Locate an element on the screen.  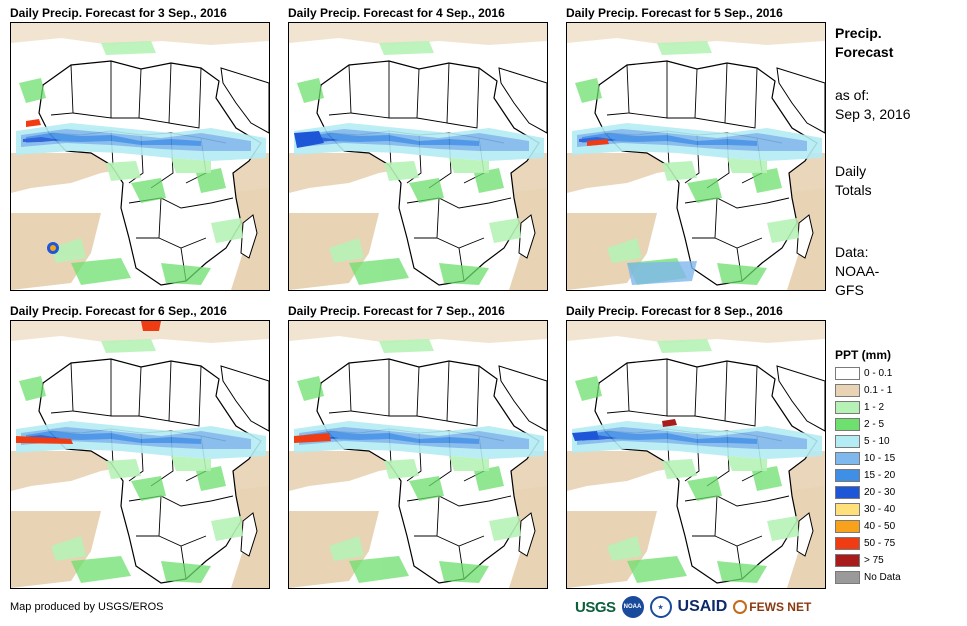
panel-title: Daily Precip. Forecast for 6 Sep., 2016 is located at coordinates (118, 311).